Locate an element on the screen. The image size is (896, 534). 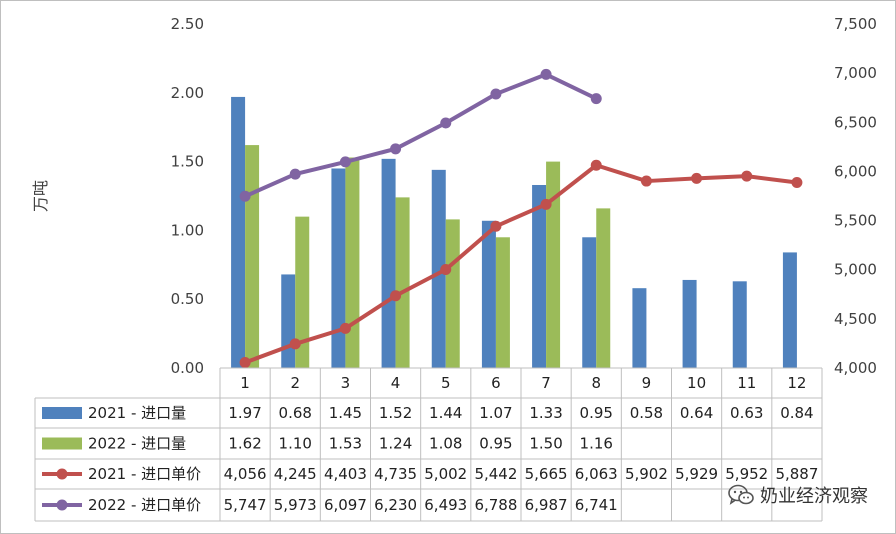
x-tick-label: 3 is located at coordinates (346, 383).